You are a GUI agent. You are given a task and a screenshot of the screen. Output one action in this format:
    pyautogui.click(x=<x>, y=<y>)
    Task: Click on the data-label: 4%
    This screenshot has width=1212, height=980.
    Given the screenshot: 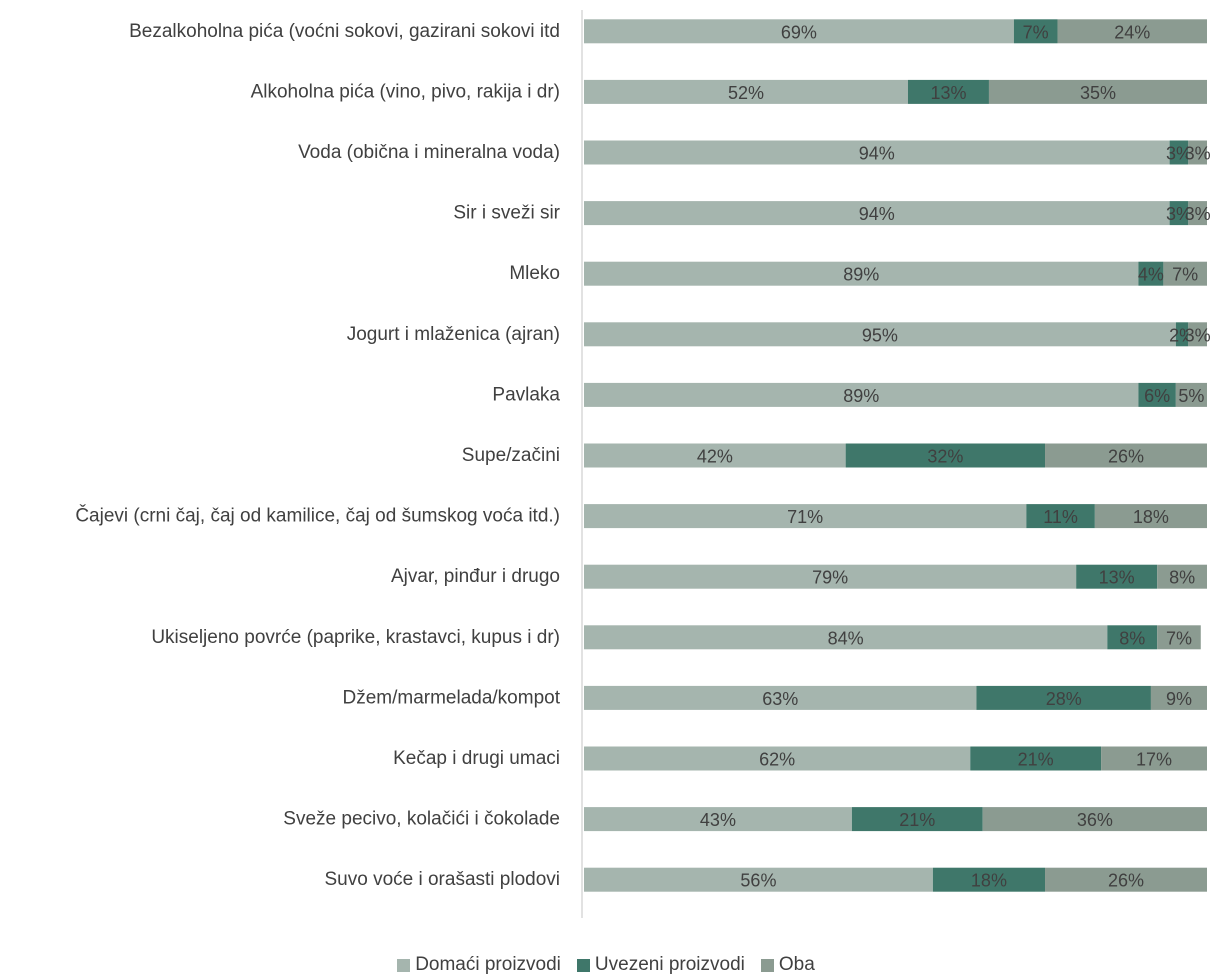 What is the action you would take?
    pyautogui.click(x=1151, y=275)
    